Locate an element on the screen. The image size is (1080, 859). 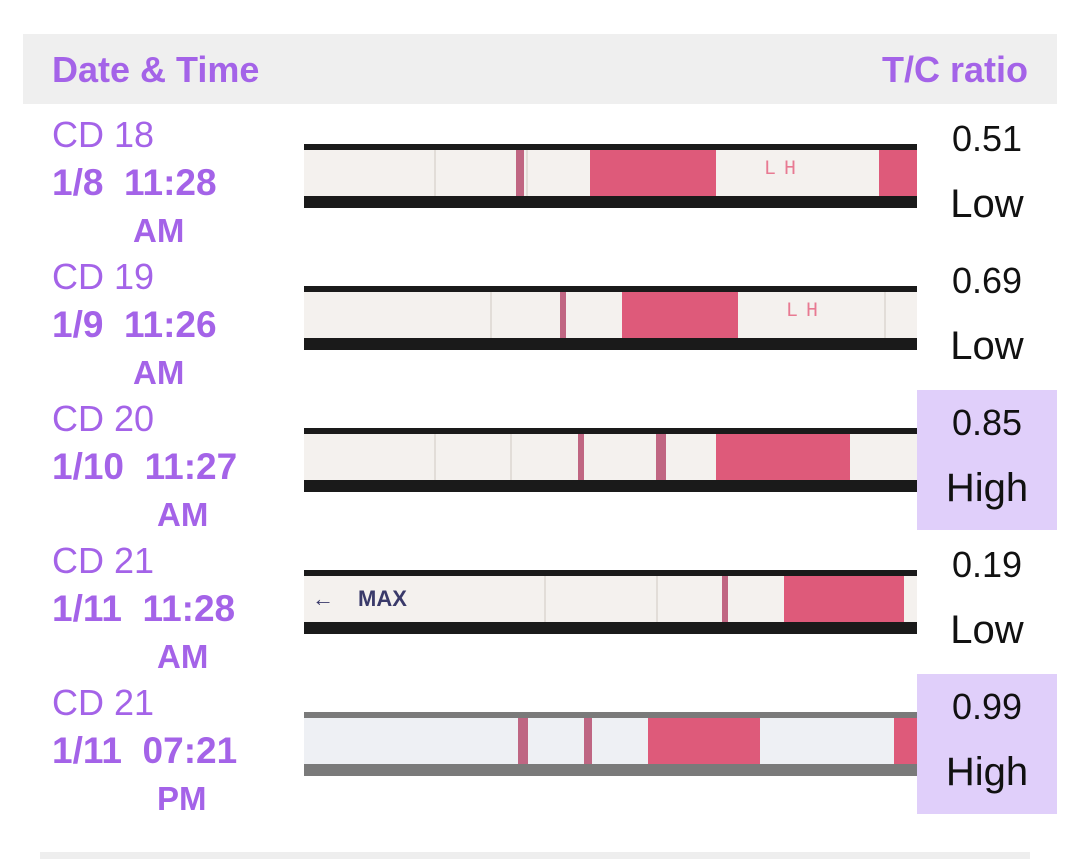
cycle-day: CD 18 is located at coordinates (103, 134).